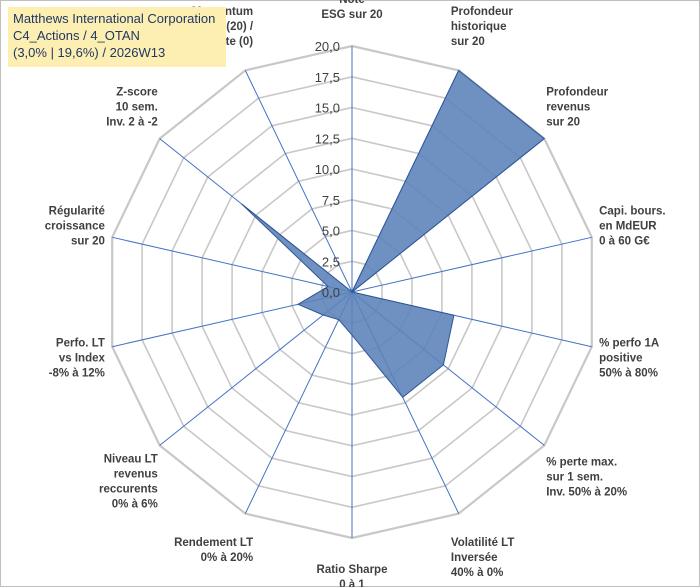 The width and height of the screenshot is (700, 587). Describe the element at coordinates (327, 46) in the screenshot. I see `tick-label-8: 20,0` at that location.